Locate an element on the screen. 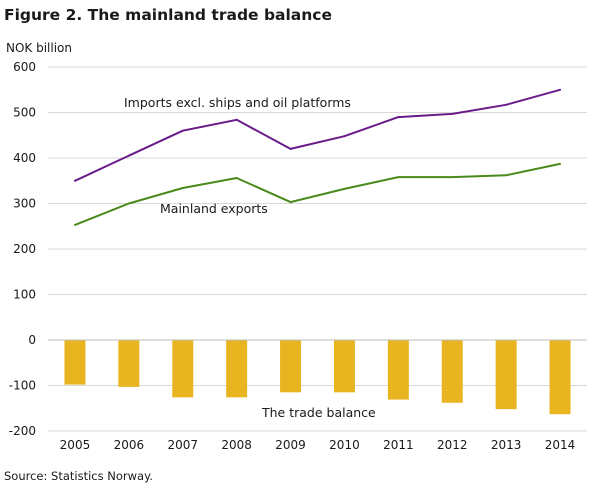  bar-trade-balance-2013 is located at coordinates (506, 375).